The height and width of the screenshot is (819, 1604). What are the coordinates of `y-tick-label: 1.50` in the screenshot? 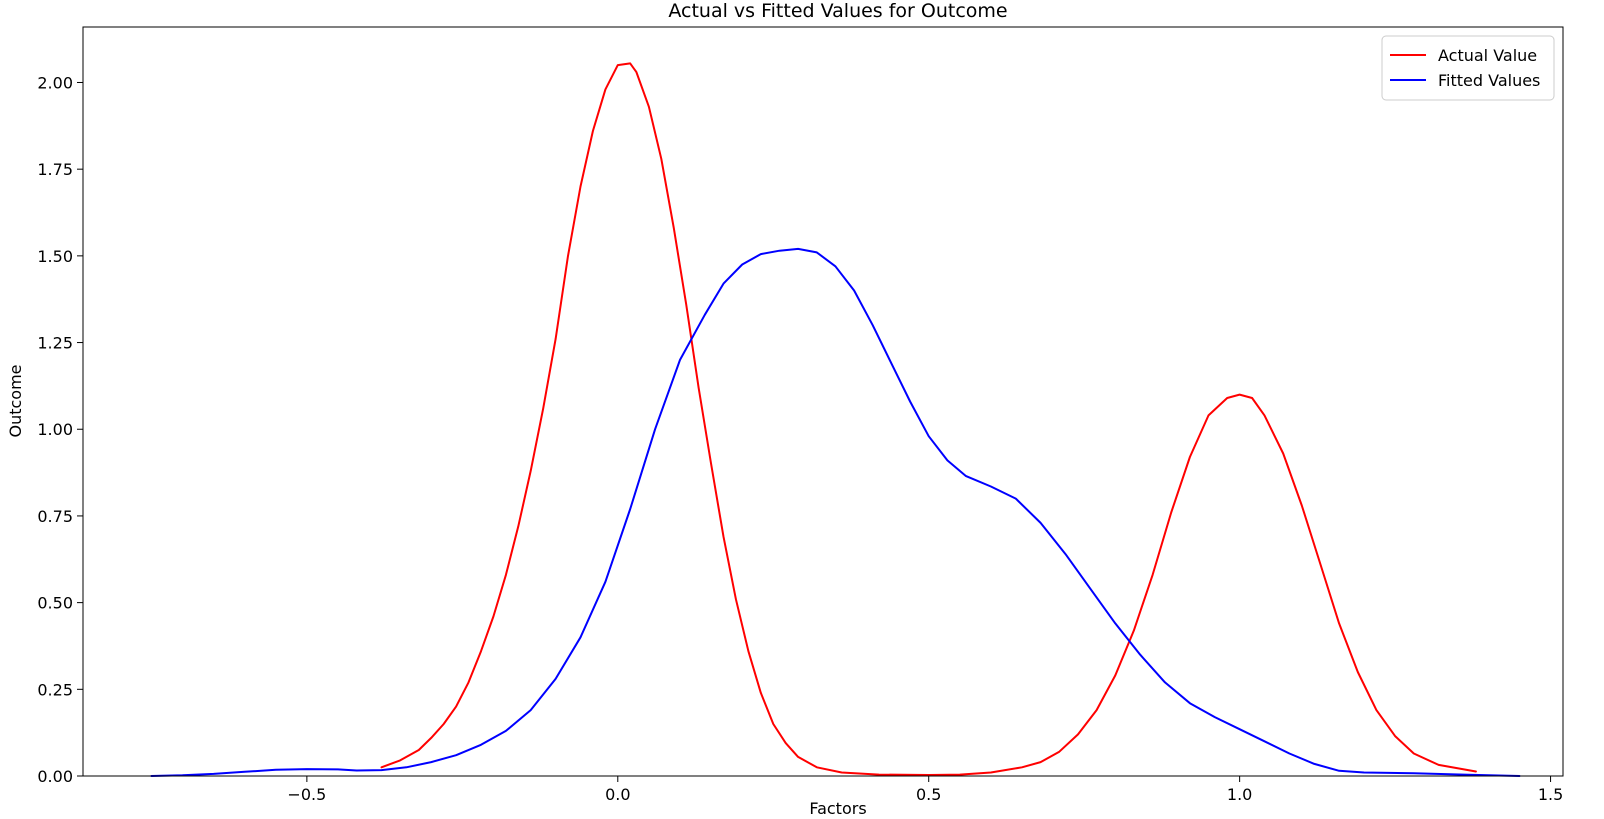 It's located at (55, 256).